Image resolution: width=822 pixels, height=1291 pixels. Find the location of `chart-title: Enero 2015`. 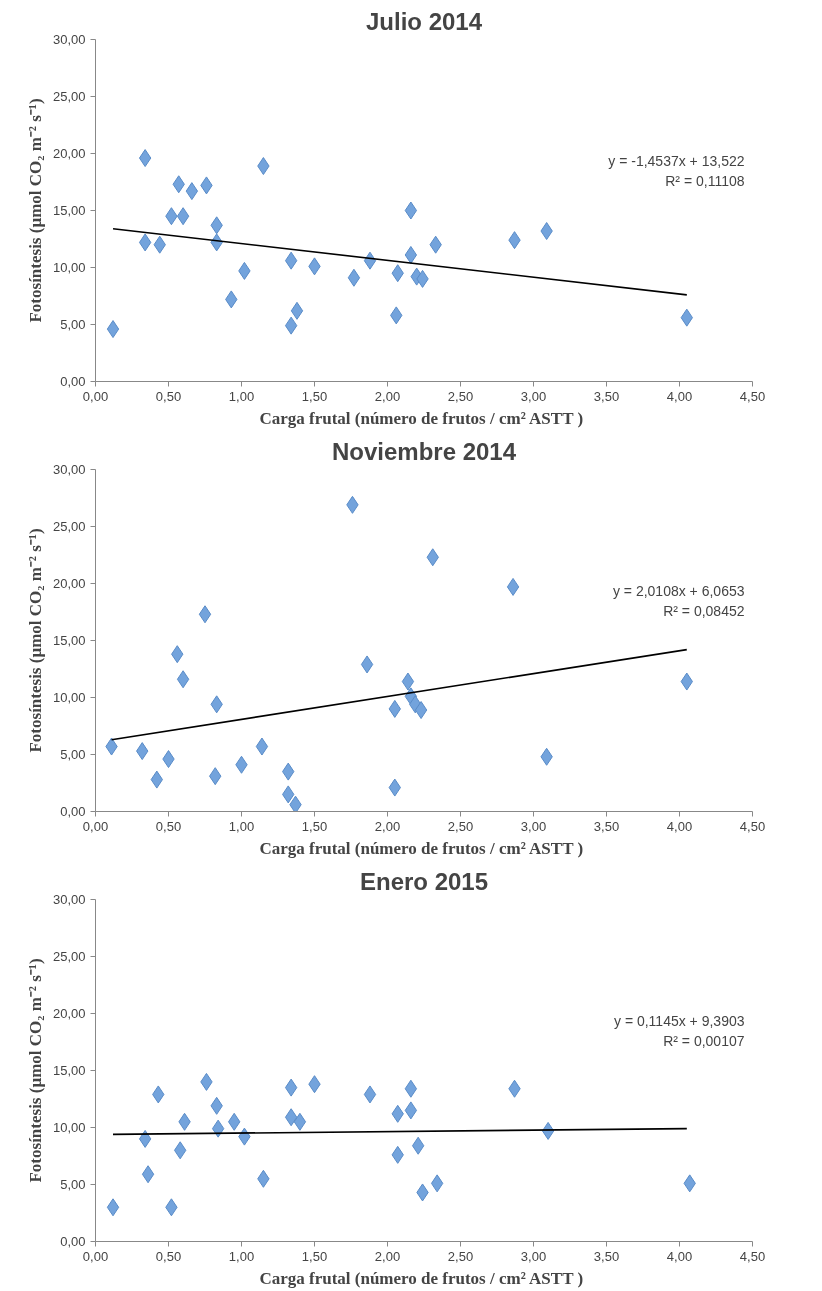

chart-title: Enero 2015 is located at coordinates (424, 881).